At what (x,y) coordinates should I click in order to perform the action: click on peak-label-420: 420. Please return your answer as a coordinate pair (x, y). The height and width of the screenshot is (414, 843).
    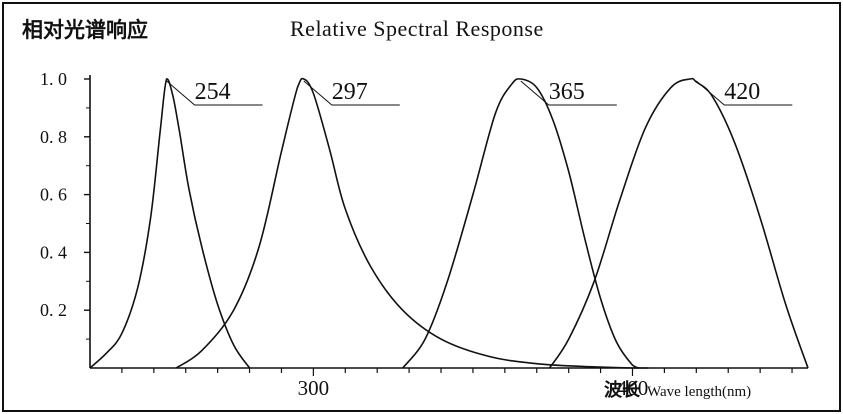
    Looking at the image, I should click on (742, 92).